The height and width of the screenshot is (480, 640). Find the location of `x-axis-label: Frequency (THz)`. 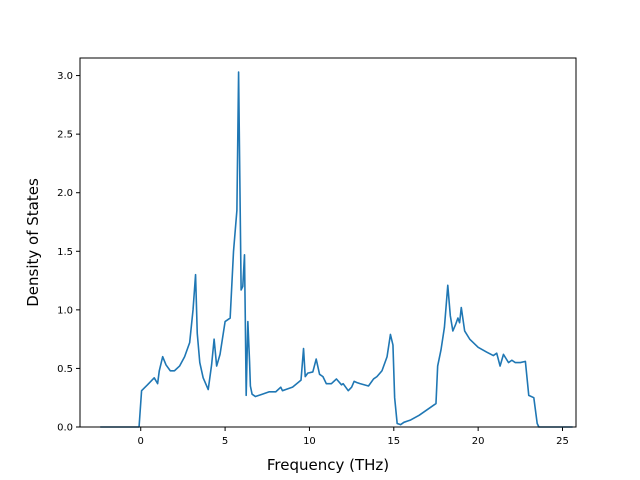

x-axis-label: Frequency (THz) is located at coordinates (328, 465).